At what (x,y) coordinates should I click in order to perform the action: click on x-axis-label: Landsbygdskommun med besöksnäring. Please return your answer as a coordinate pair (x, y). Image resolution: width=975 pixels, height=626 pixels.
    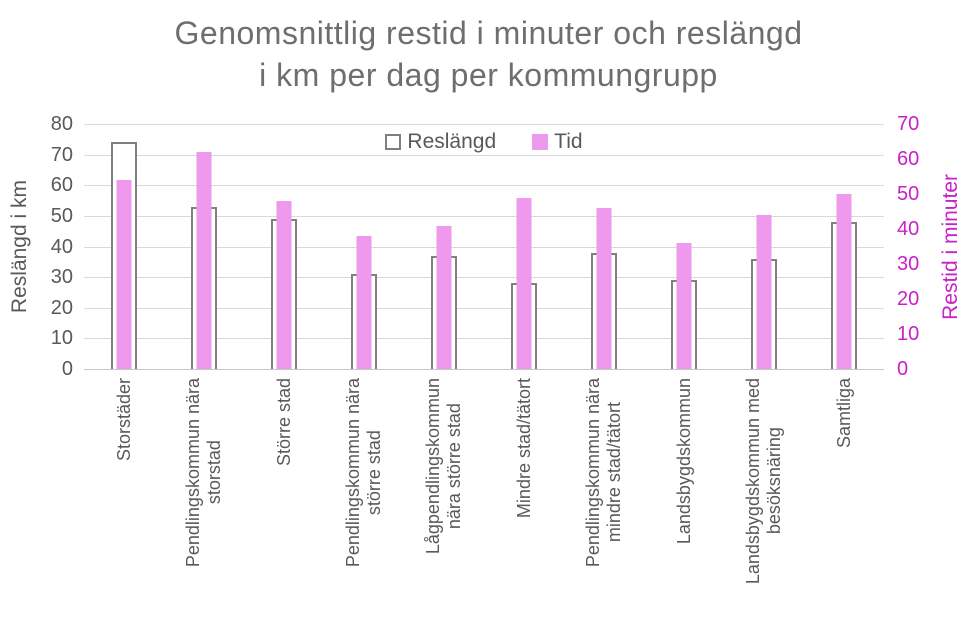
    Looking at the image, I should click on (764, 481).